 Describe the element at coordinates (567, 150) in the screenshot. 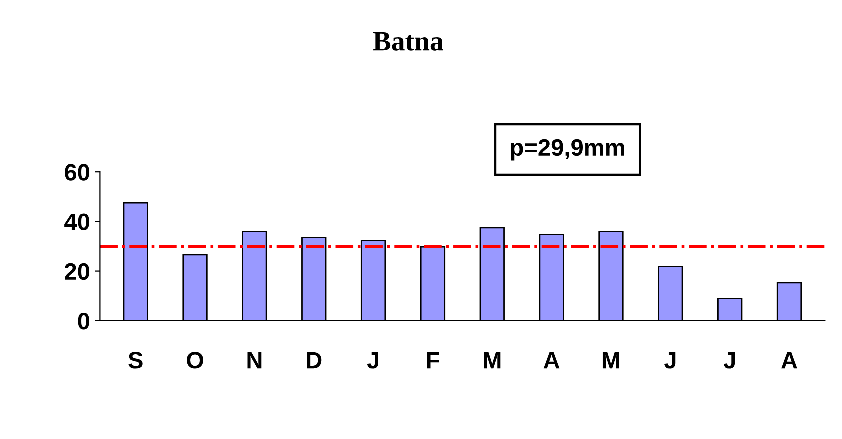

I see `text: p=29,9mm` at that location.